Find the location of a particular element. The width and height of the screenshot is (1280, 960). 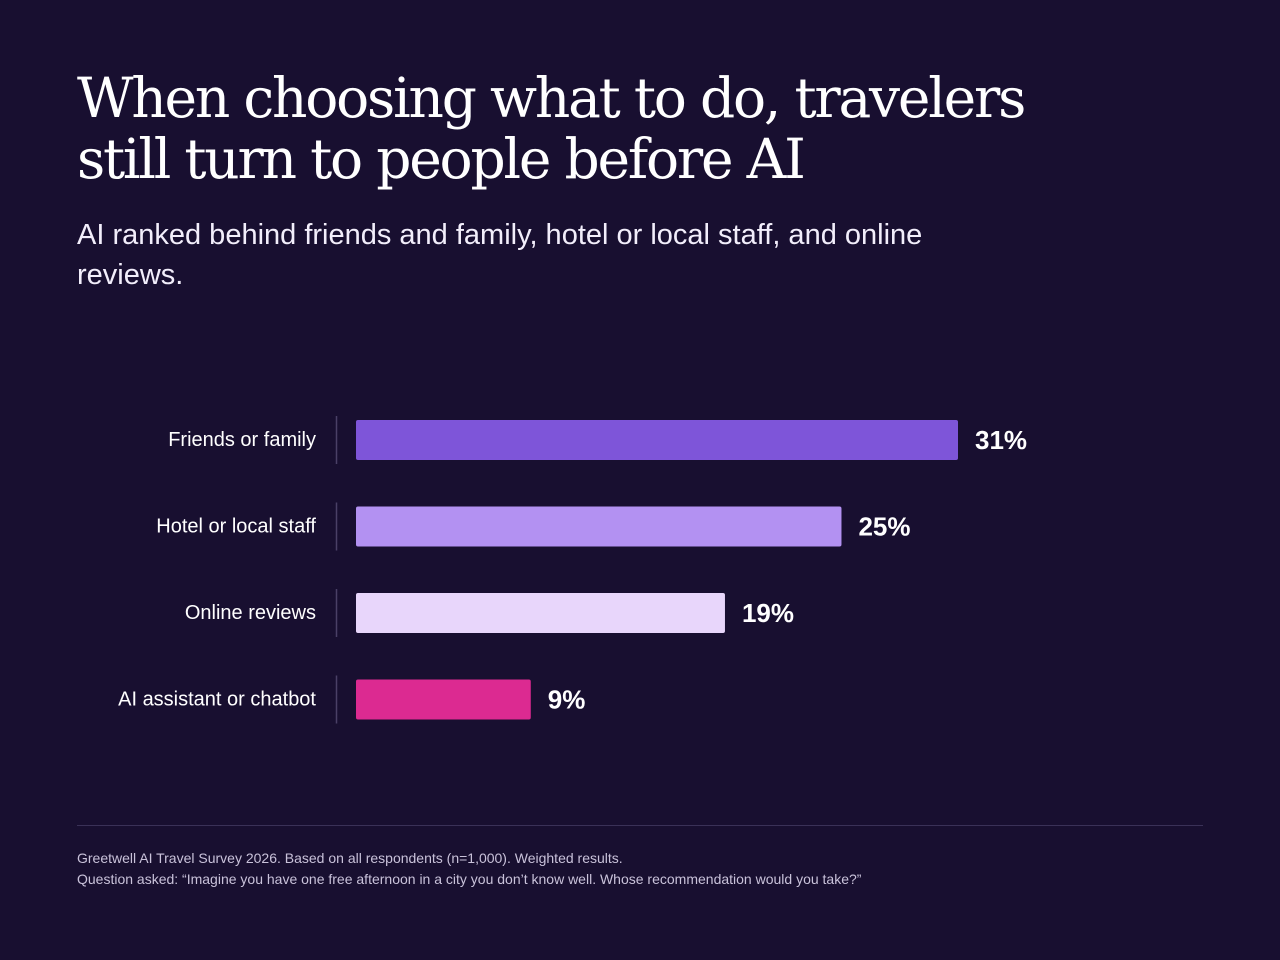

category-label: Online reviews is located at coordinates (250, 613).